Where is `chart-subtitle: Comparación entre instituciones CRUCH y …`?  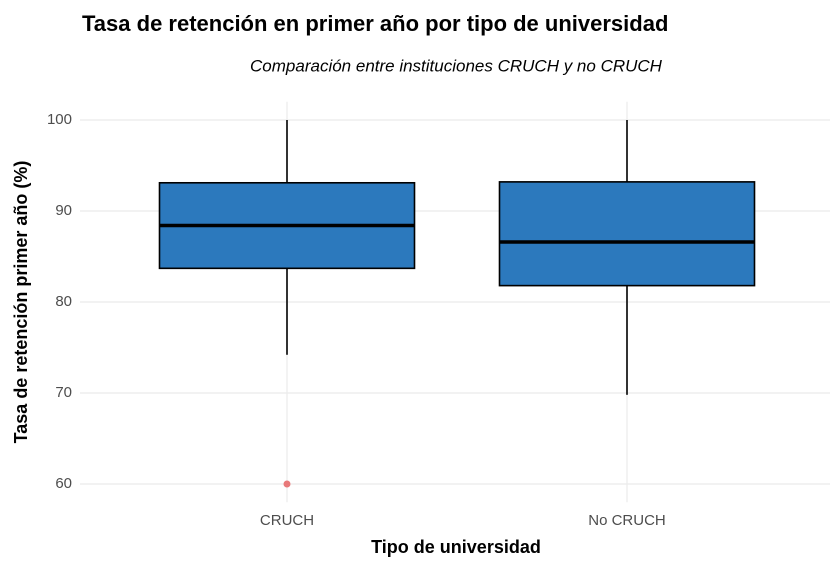 chart-subtitle: Comparación entre instituciones CRUCH y … is located at coordinates (456, 65).